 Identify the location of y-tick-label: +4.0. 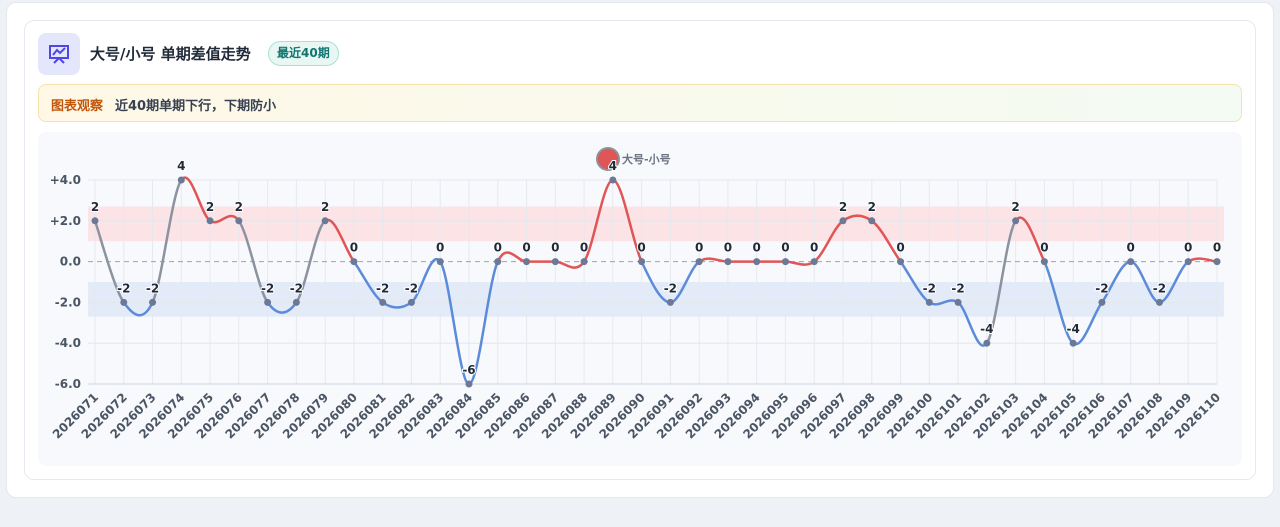
(65, 180).